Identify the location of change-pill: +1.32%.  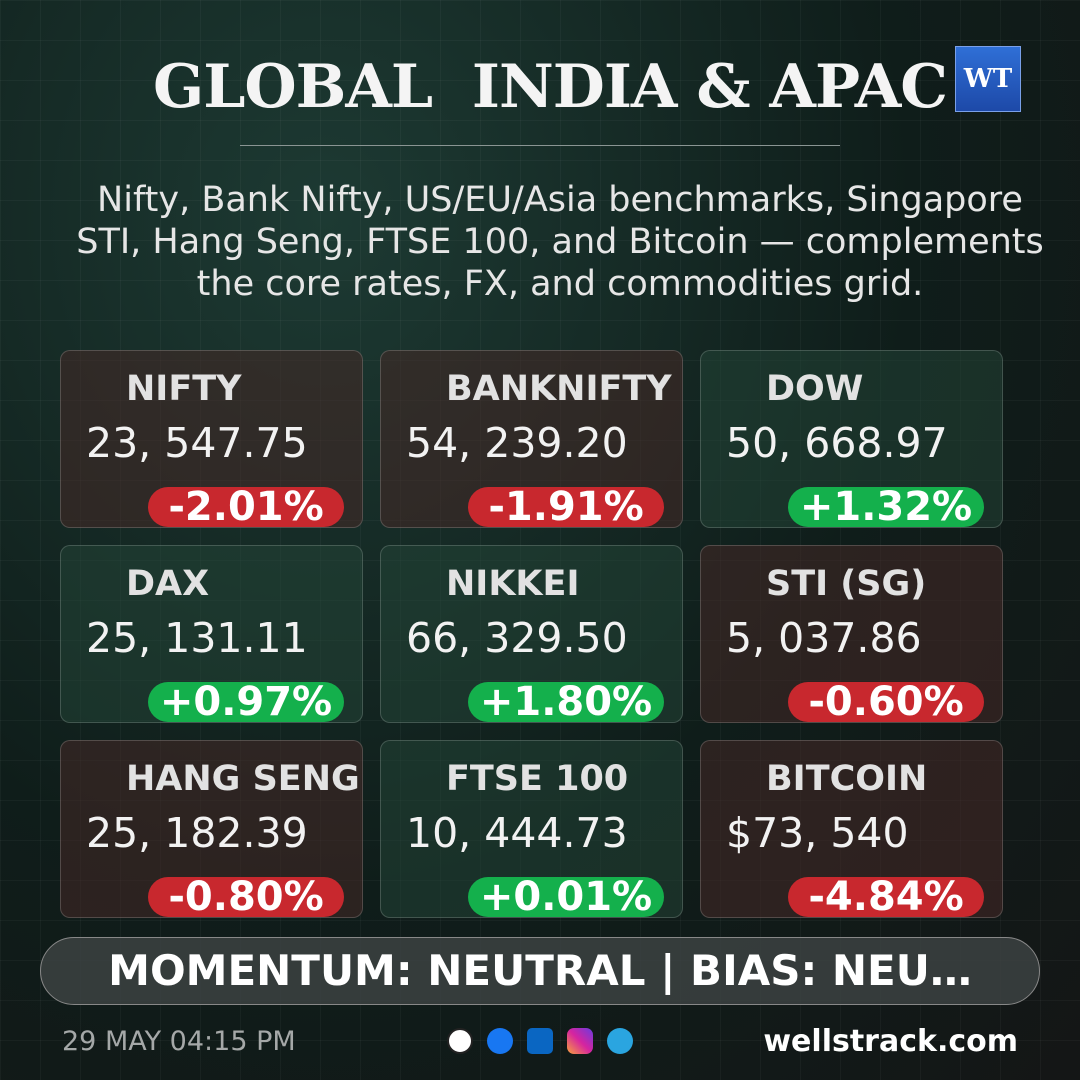
(886, 507).